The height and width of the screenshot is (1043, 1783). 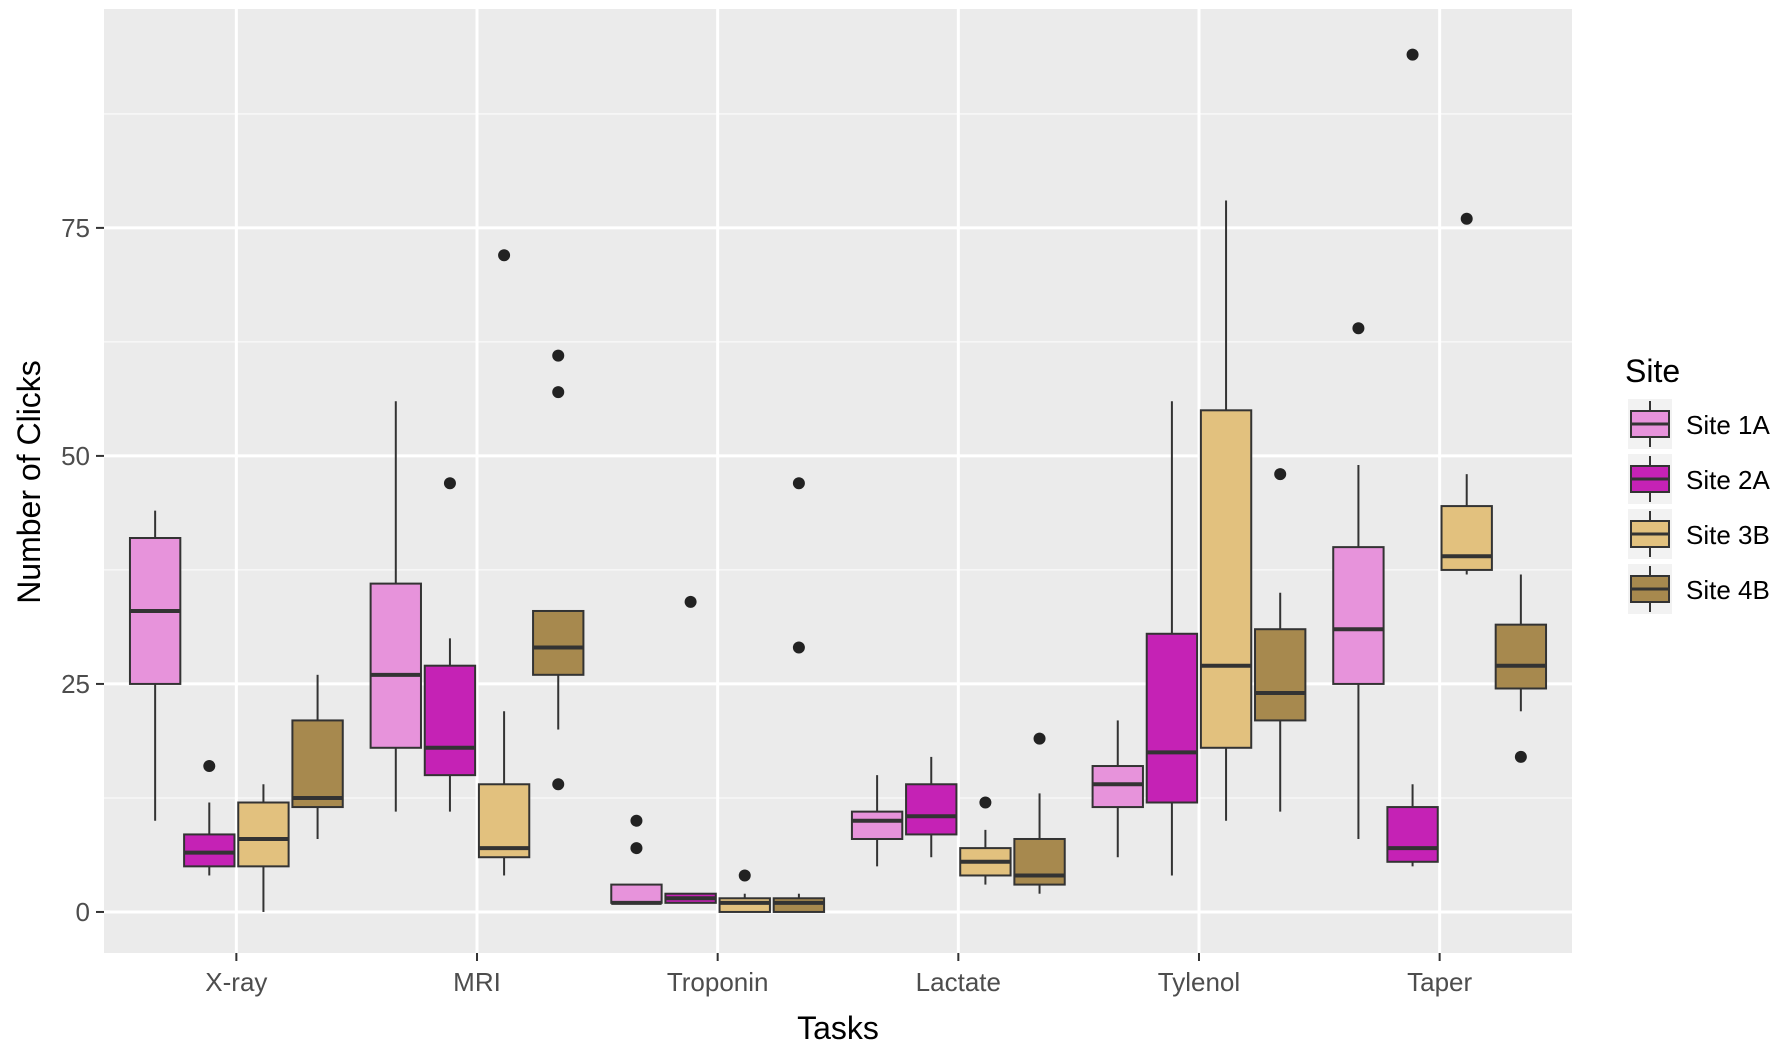 I want to click on legend-item: Site 1A, so click(x=1699, y=424).